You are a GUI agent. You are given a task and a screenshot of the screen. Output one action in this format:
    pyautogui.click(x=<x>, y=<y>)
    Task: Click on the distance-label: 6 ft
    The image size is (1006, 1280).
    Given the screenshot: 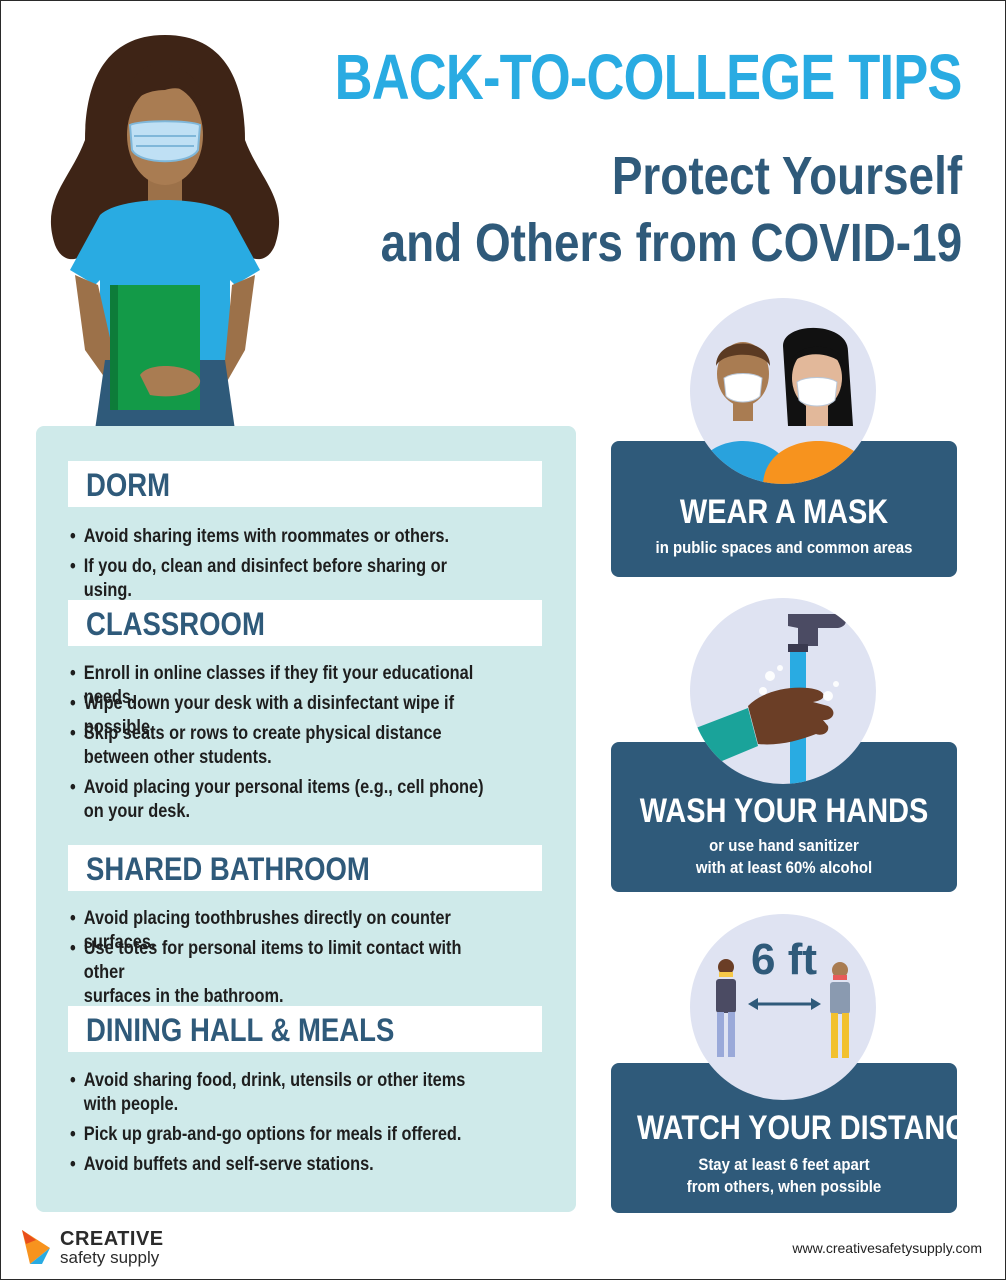 What is the action you would take?
    pyautogui.click(x=784, y=959)
    